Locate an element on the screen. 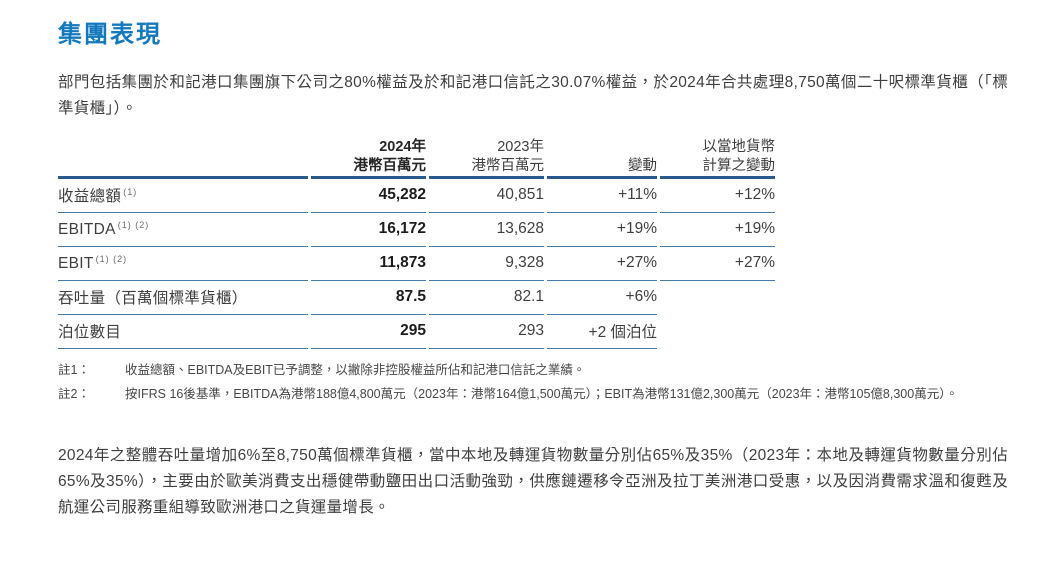 The image size is (1046, 578). footnote-label: 註2： is located at coordinates (74, 393).